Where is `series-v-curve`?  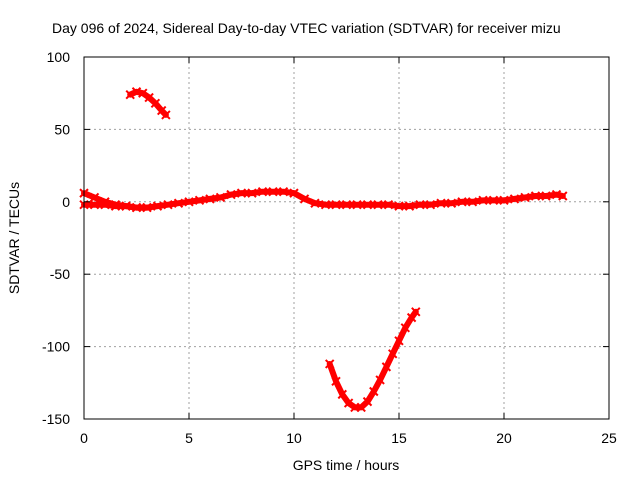
series-v-curve is located at coordinates (372, 360).